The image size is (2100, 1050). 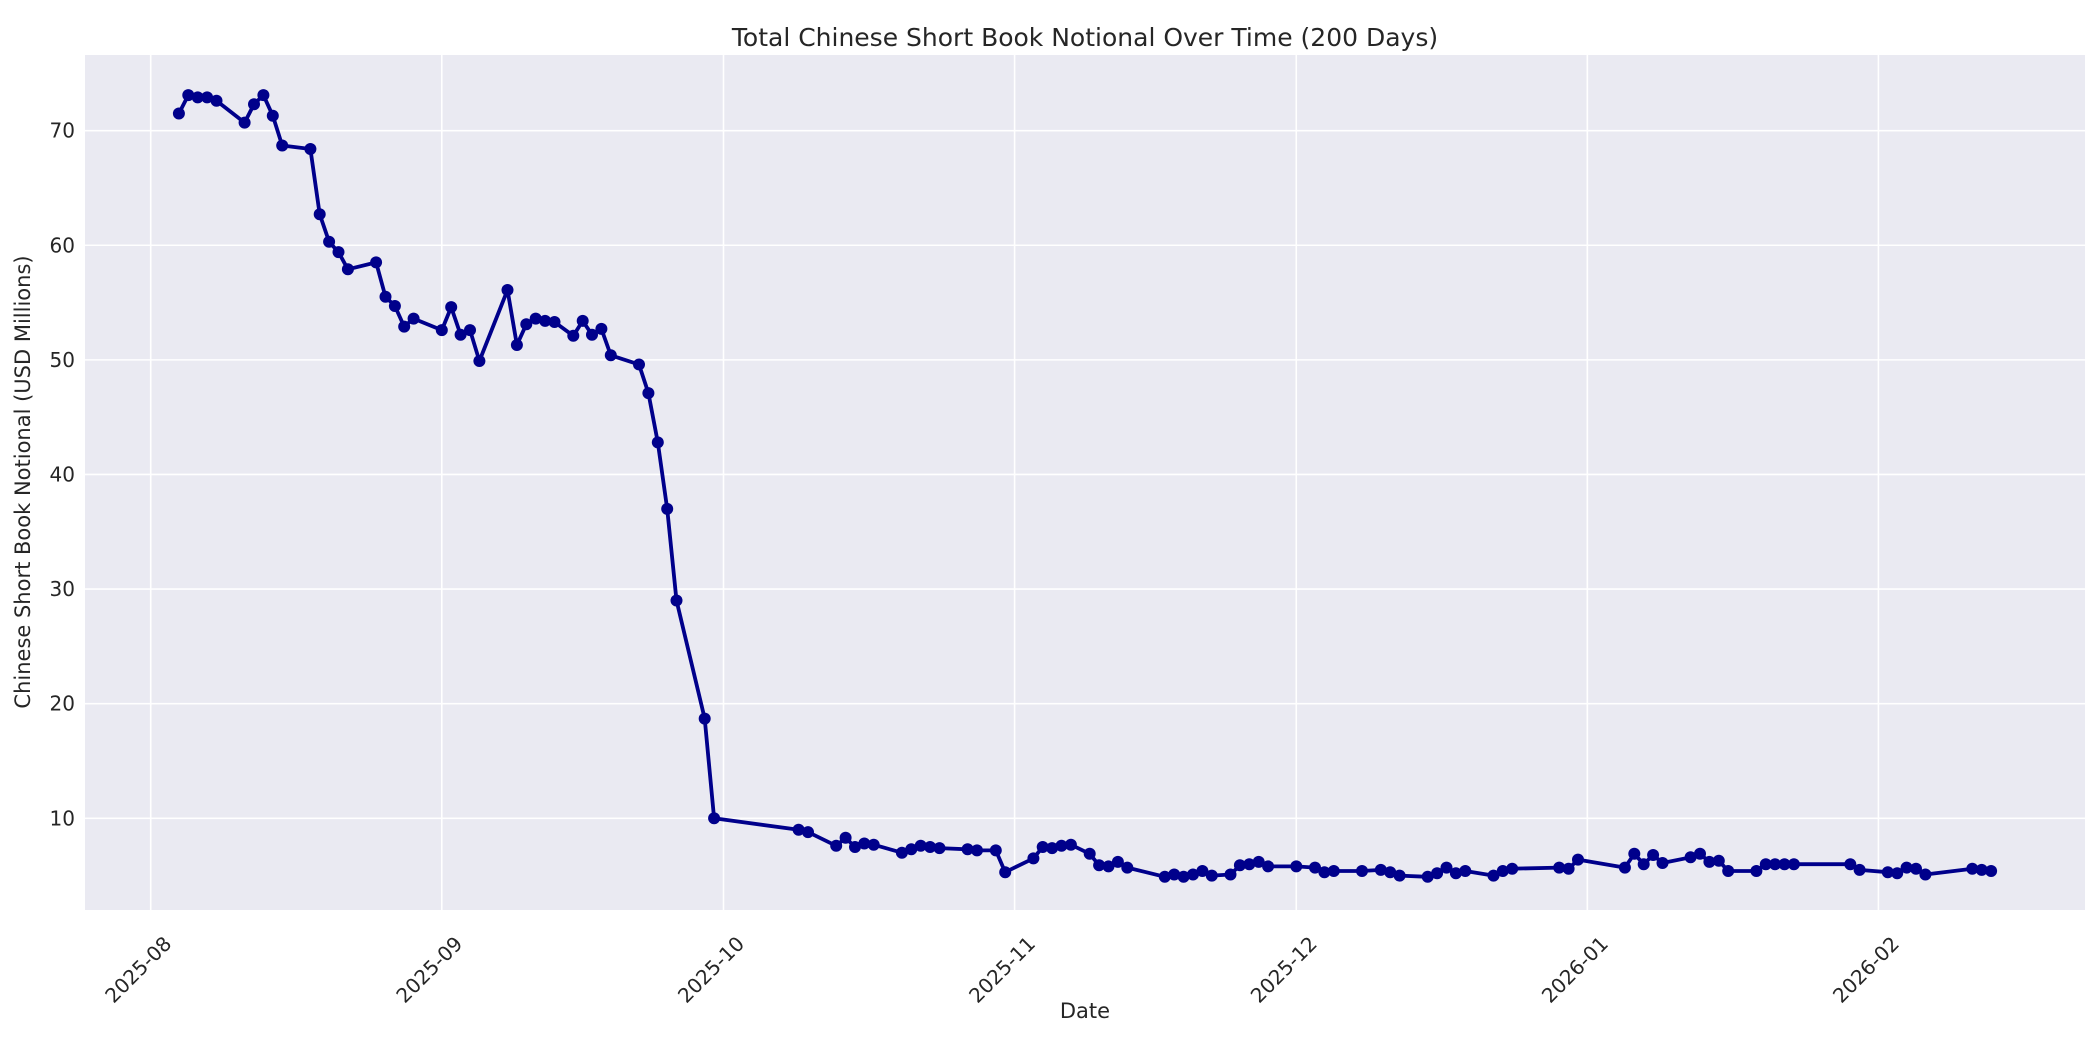 What do you see at coordinates (62, 131) in the screenshot?
I see `y-tick-label: 70` at bounding box center [62, 131].